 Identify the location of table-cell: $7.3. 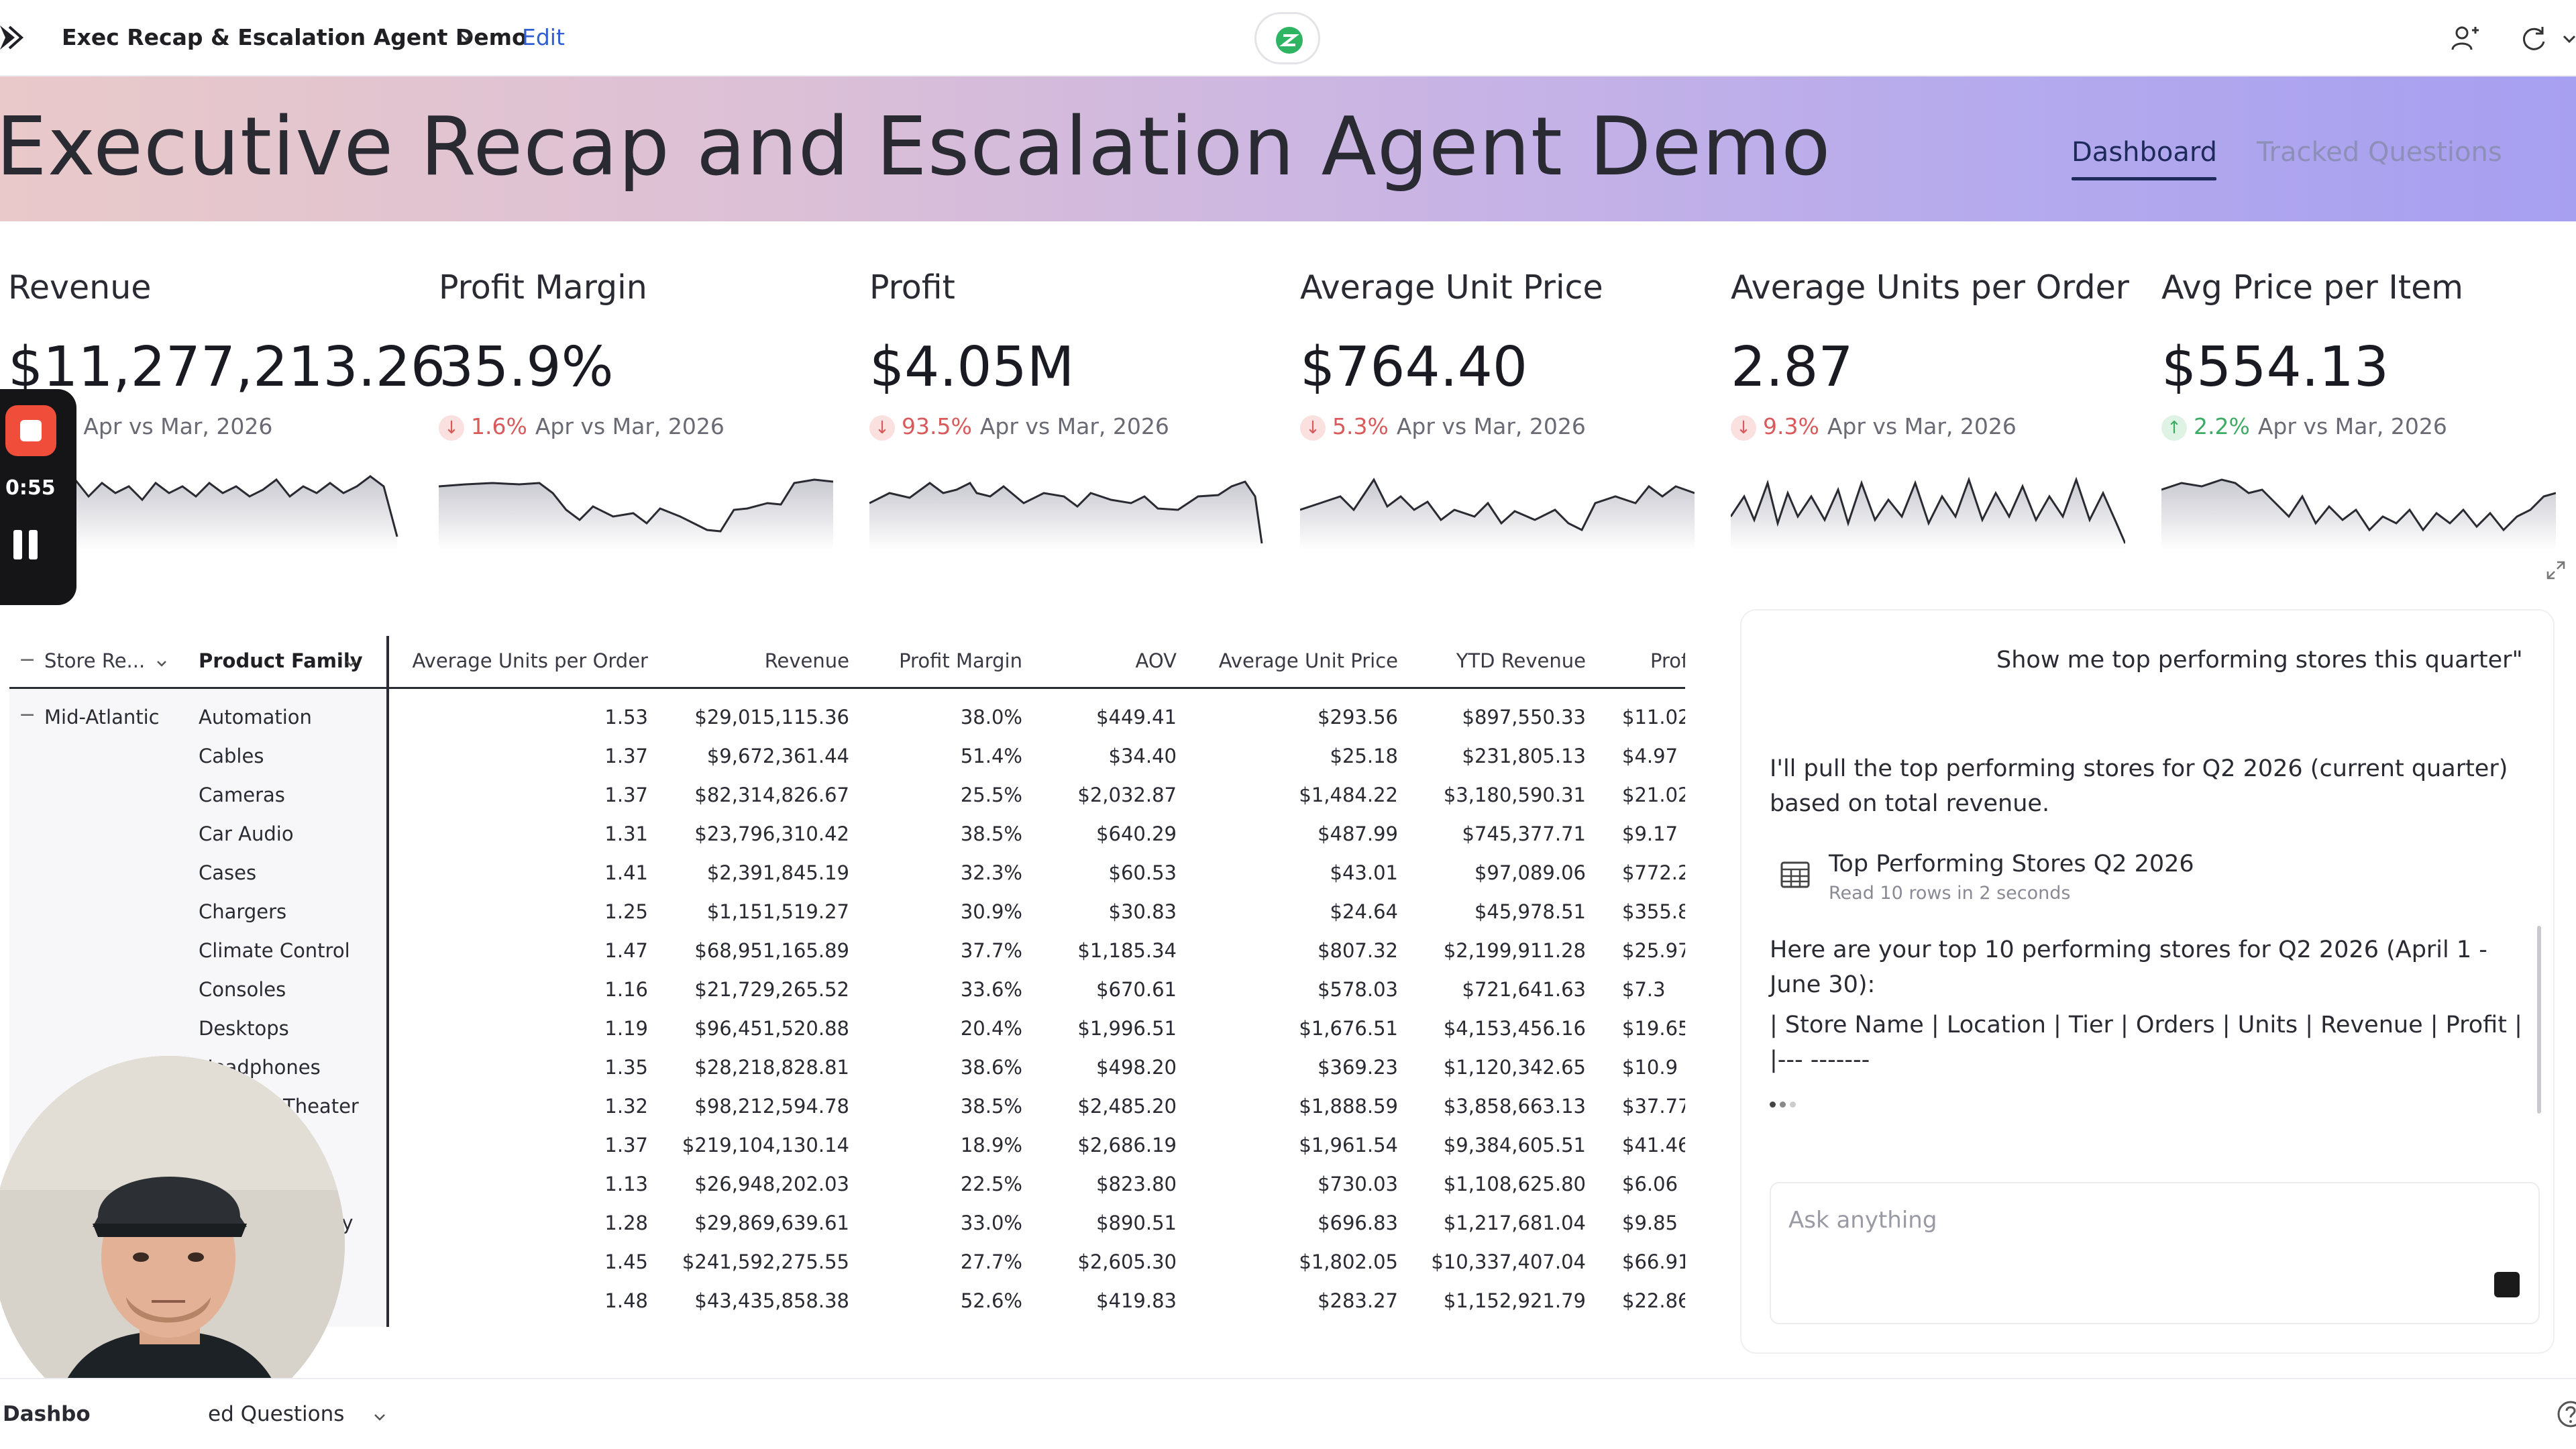
(1644, 989).